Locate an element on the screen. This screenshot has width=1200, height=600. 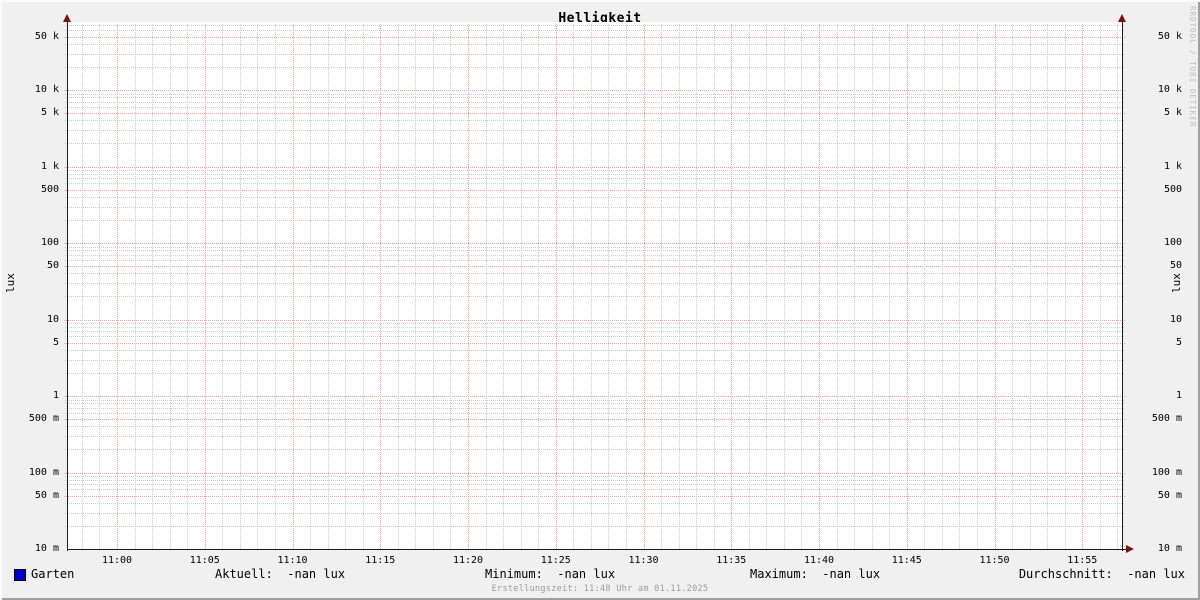
y-tick-label-right: 5 is located at coordinates (1178, 342).